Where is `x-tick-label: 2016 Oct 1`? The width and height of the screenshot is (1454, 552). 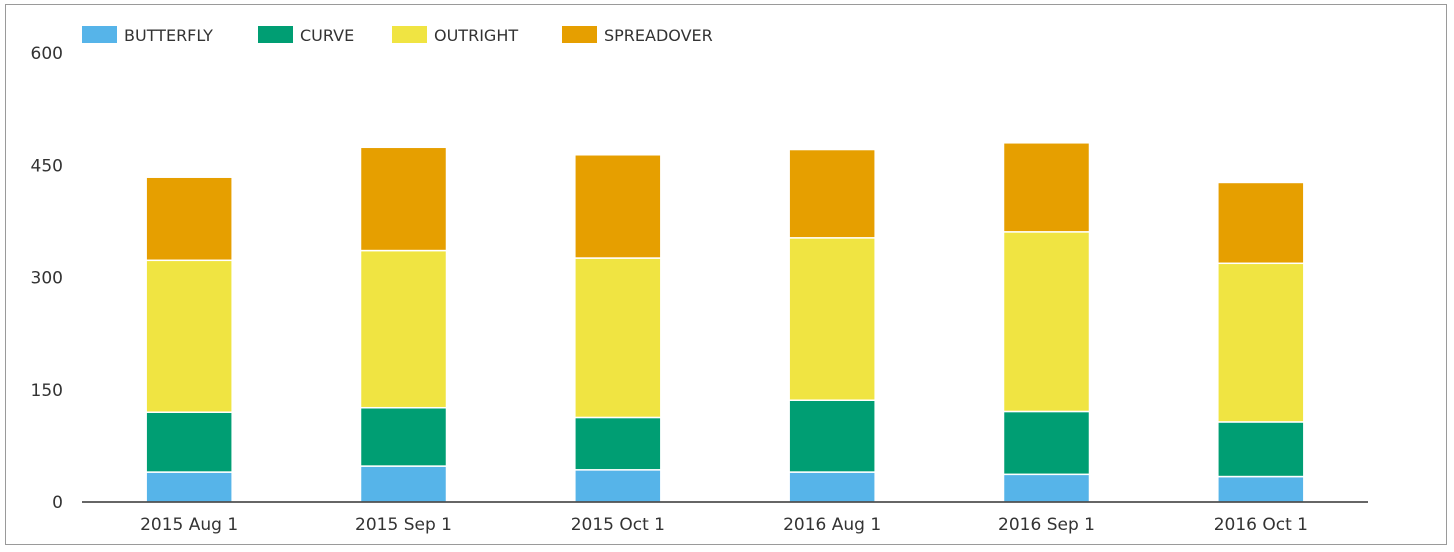
x-tick-label: 2016 Oct 1 is located at coordinates (1261, 525).